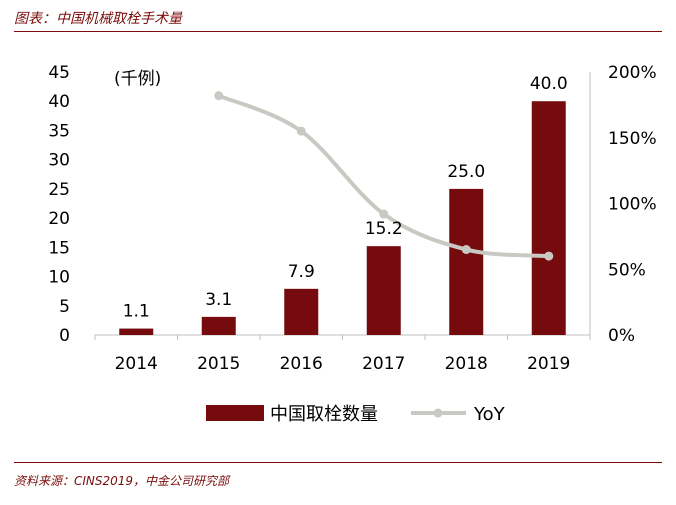  Describe the element at coordinates (59, 248) in the screenshot. I see `y-left-tick-label: 15` at that location.